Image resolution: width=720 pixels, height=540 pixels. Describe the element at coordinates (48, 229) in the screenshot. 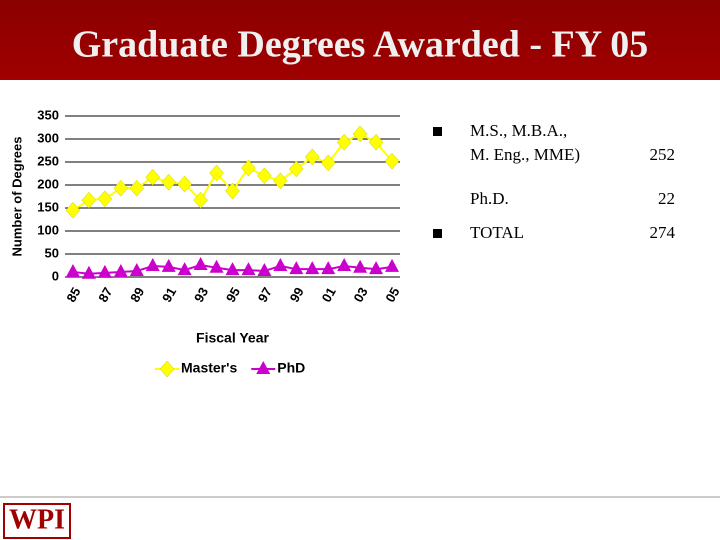

I see `y-tick-label: 100` at that location.